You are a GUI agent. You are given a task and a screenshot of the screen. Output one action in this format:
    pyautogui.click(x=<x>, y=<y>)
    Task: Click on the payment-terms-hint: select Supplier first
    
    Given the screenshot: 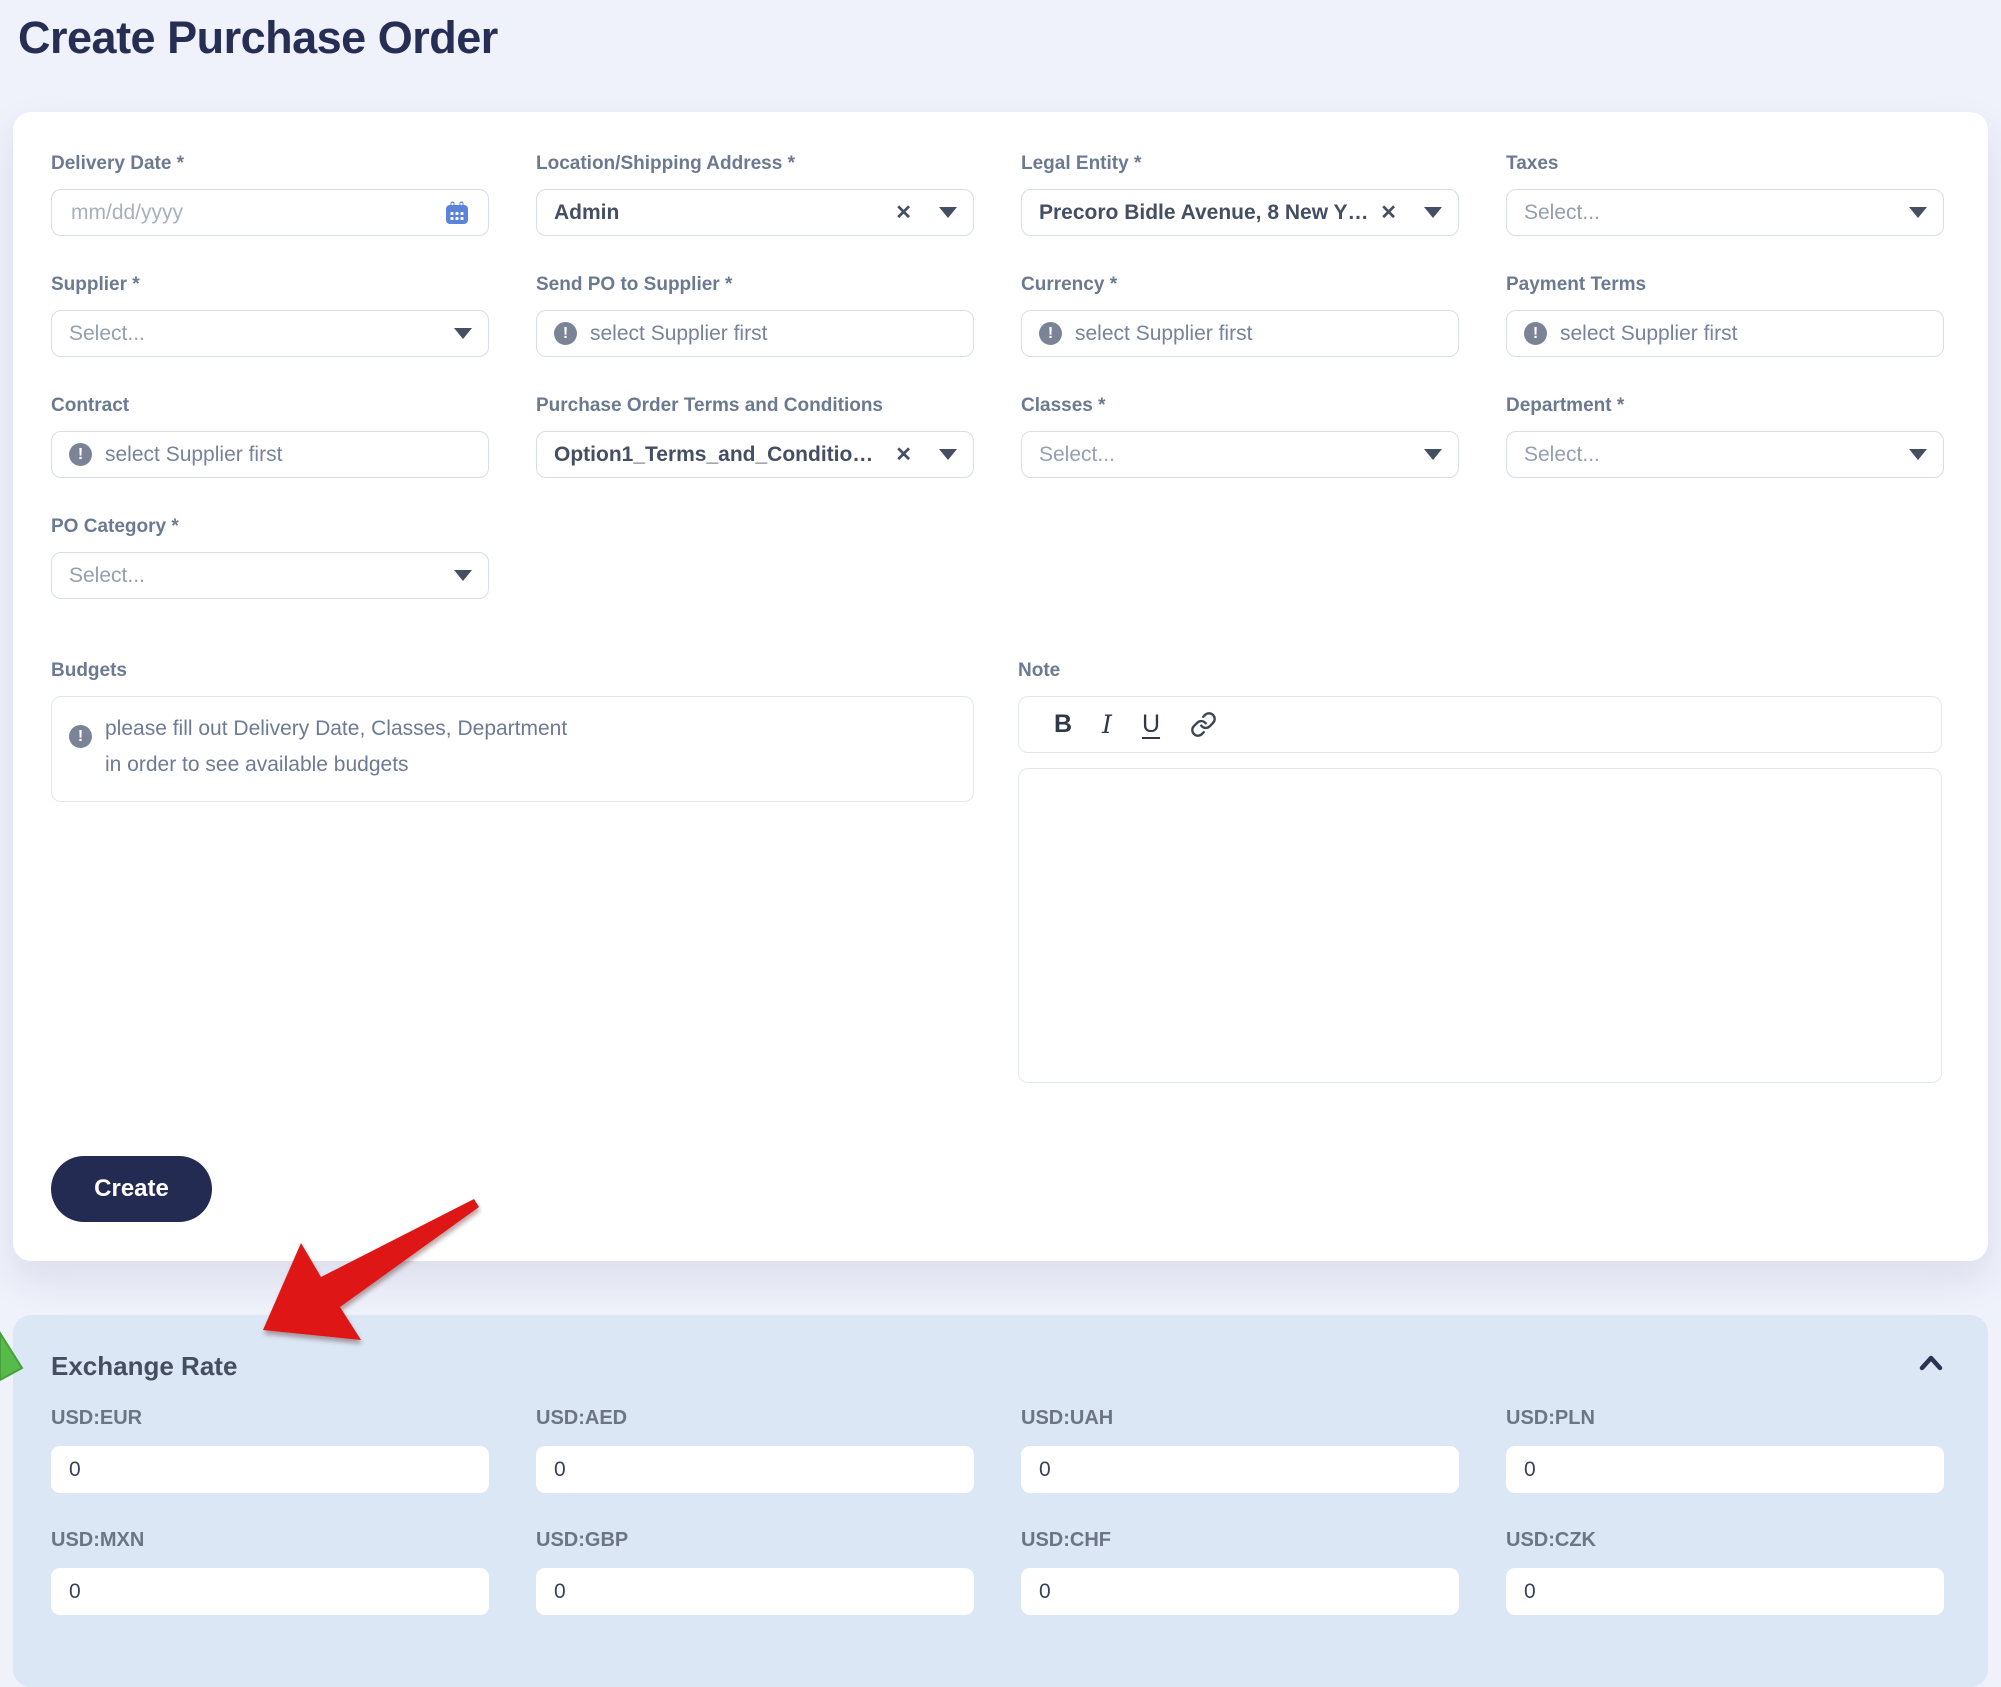 What is the action you would take?
    pyautogui.click(x=1649, y=333)
    